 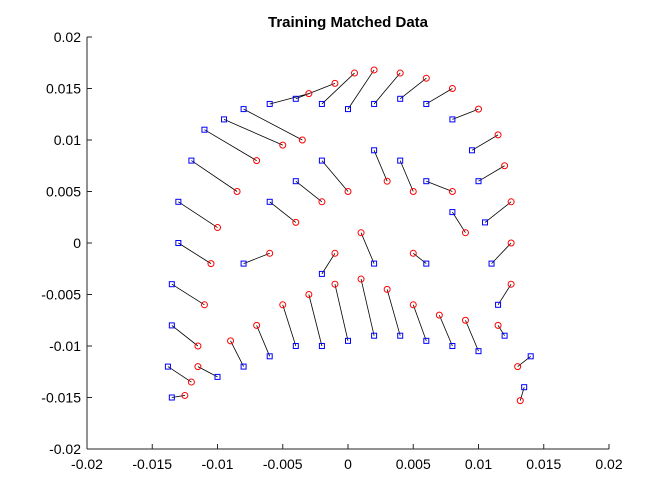 What do you see at coordinates (77, 243) in the screenshot?
I see `y-tick-label: 0` at bounding box center [77, 243].